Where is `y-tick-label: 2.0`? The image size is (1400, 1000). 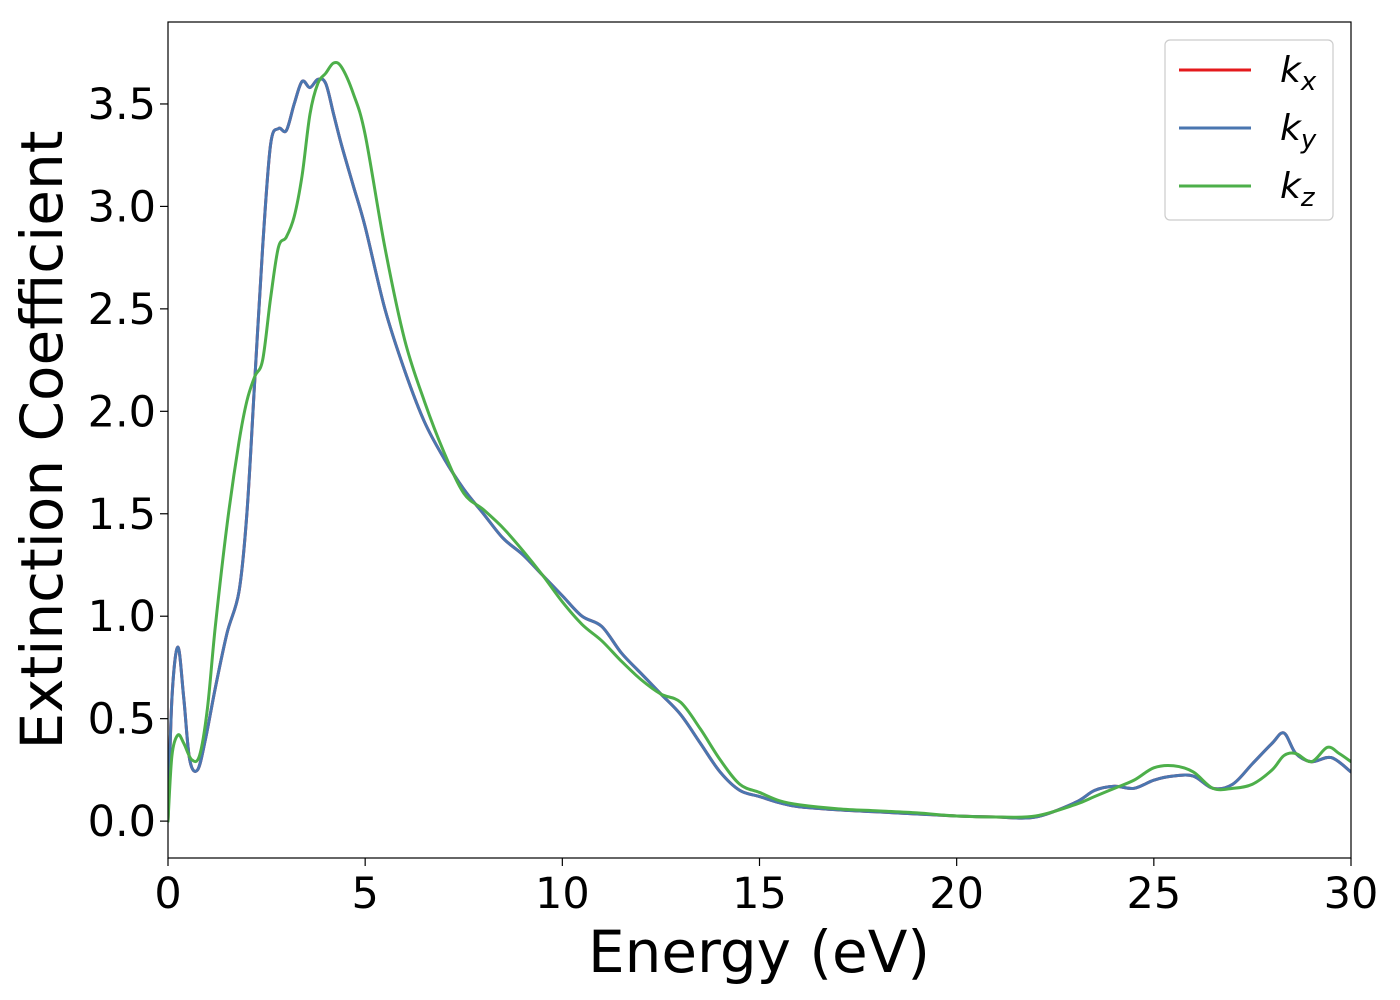 y-tick-label: 2.0 is located at coordinates (122, 412).